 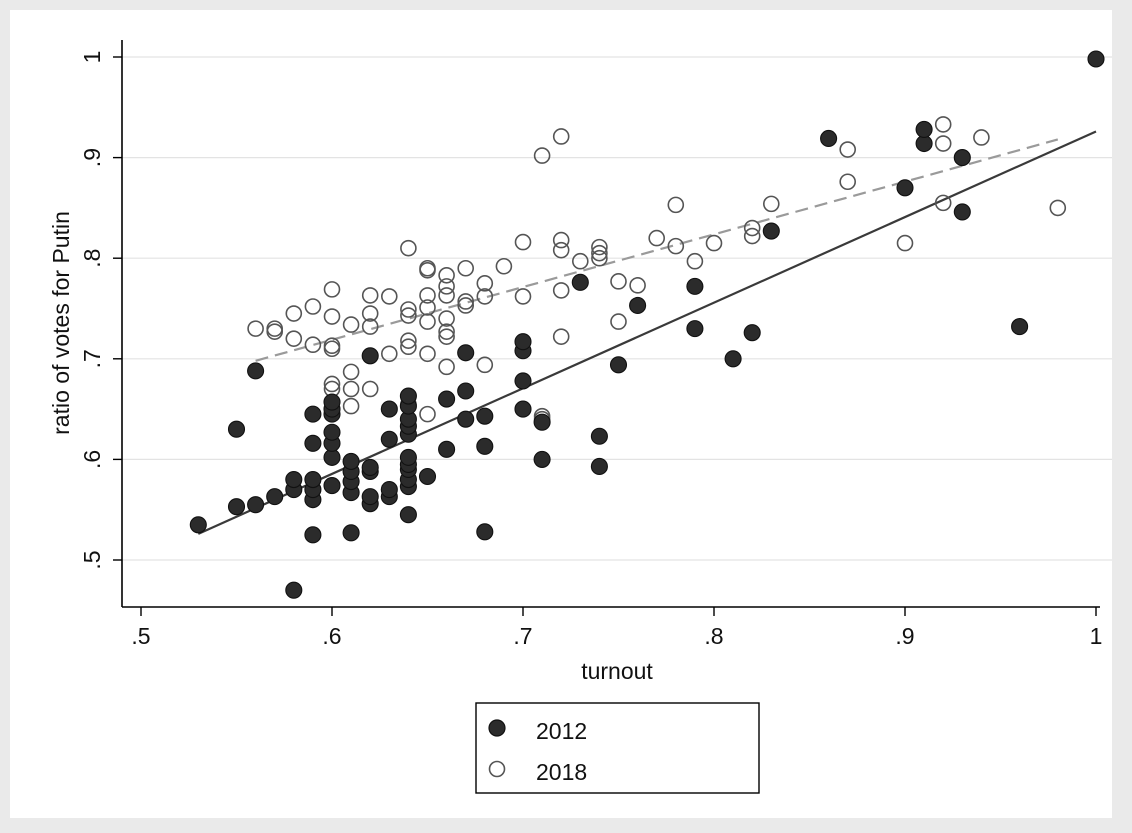 I want to click on x-tick-label: .6, so click(x=331, y=636).